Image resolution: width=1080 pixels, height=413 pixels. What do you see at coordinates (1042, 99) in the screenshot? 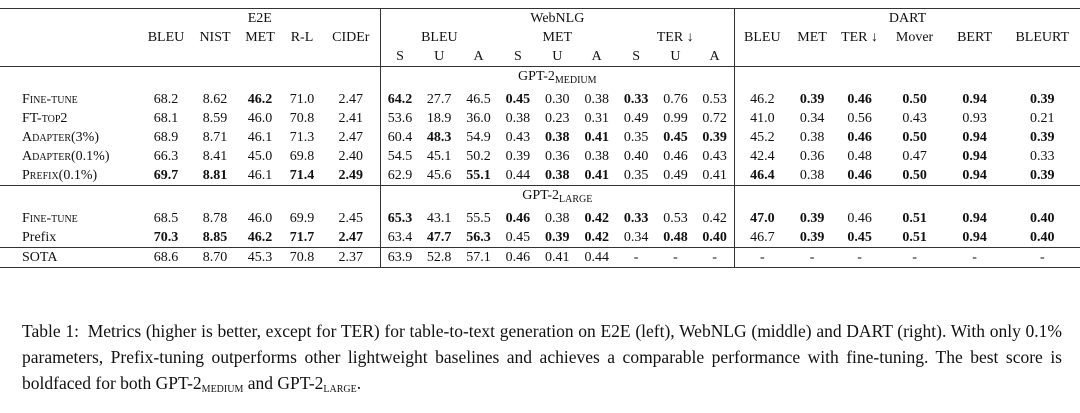
I see `cell: 0.39` at bounding box center [1042, 99].